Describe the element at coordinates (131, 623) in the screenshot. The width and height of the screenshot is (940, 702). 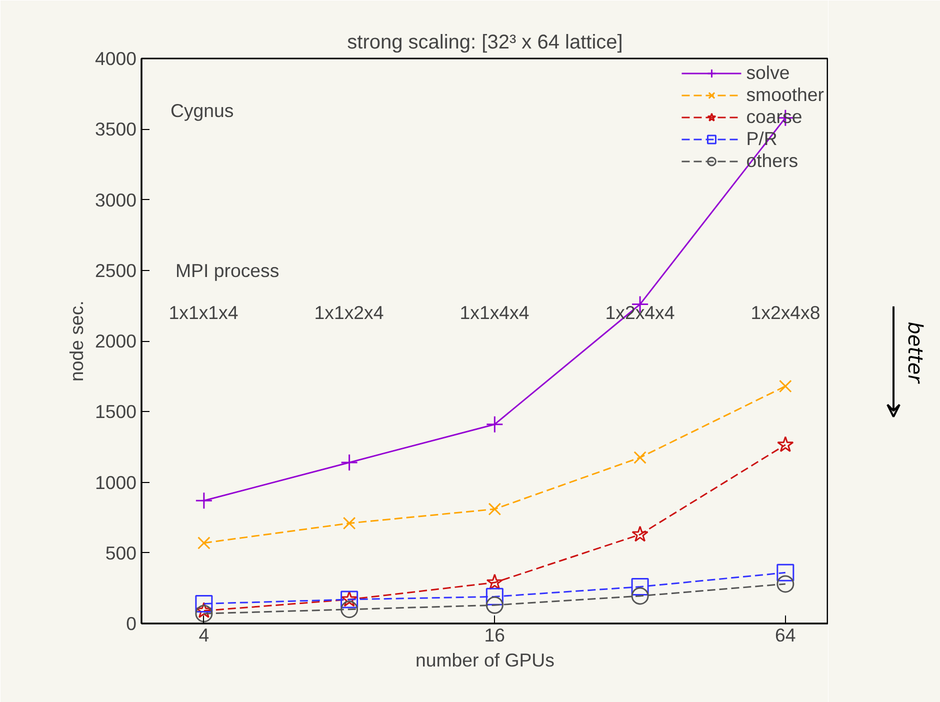
I see `y-tick-label: 0` at that location.